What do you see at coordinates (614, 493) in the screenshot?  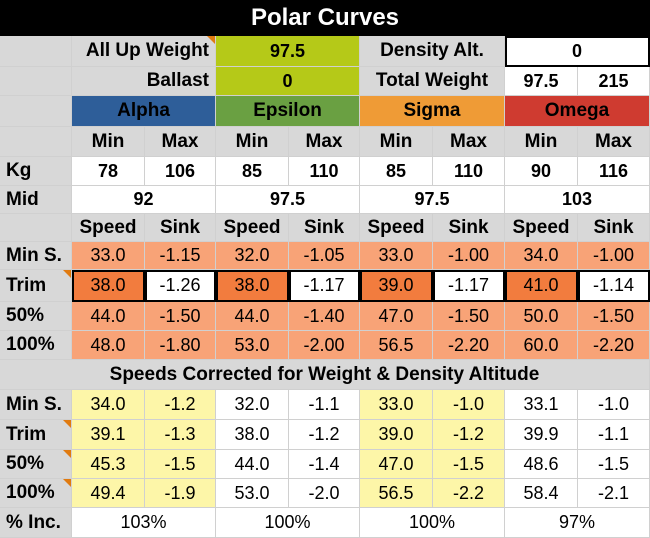 I see `corrected-sink-cell: -2.1` at bounding box center [614, 493].